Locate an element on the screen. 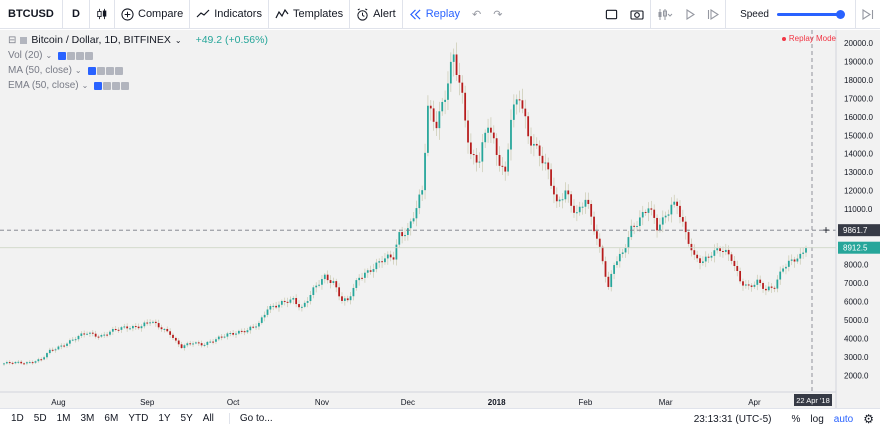 The width and height of the screenshot is (880, 428). legend-title: Bitcoin / Dollar, 1D, BITFINEX is located at coordinates (101, 40).